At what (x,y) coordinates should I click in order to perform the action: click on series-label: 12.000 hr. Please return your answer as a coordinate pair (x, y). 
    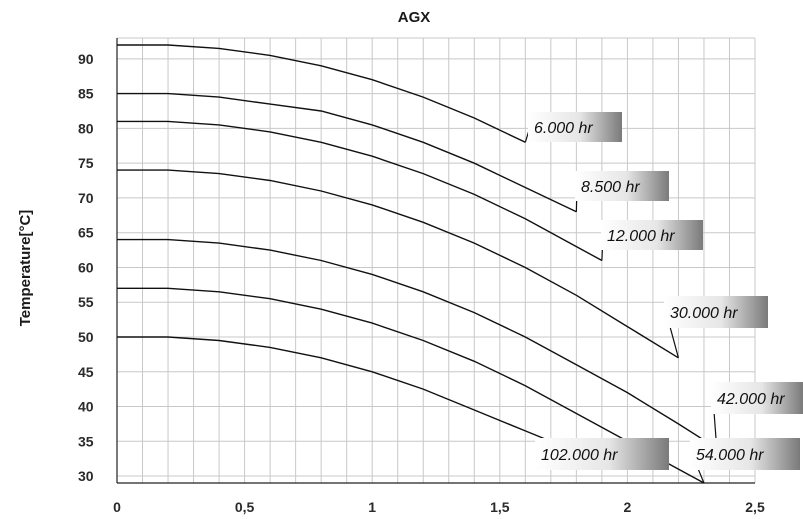
    Looking at the image, I should click on (641, 236).